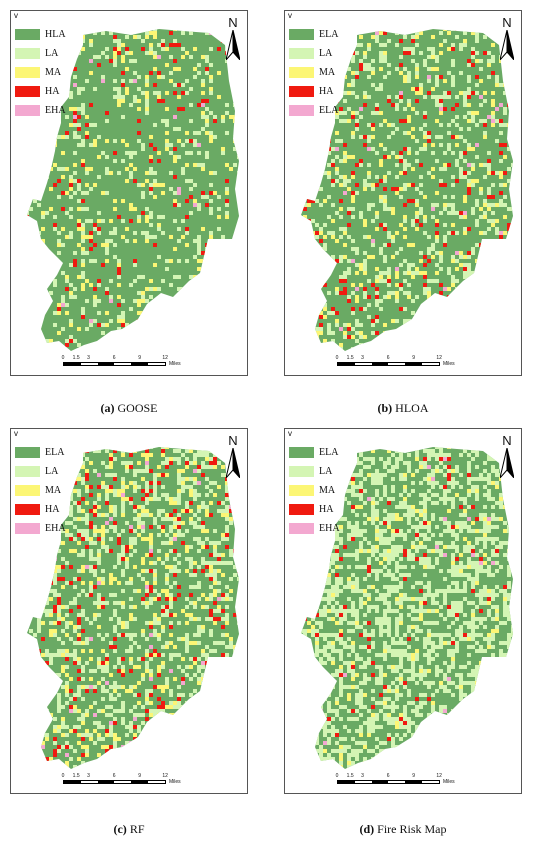 The width and height of the screenshot is (550, 841). Describe the element at coordinates (385, 408) in the screenshot. I see `caption-letter: (b)` at that location.